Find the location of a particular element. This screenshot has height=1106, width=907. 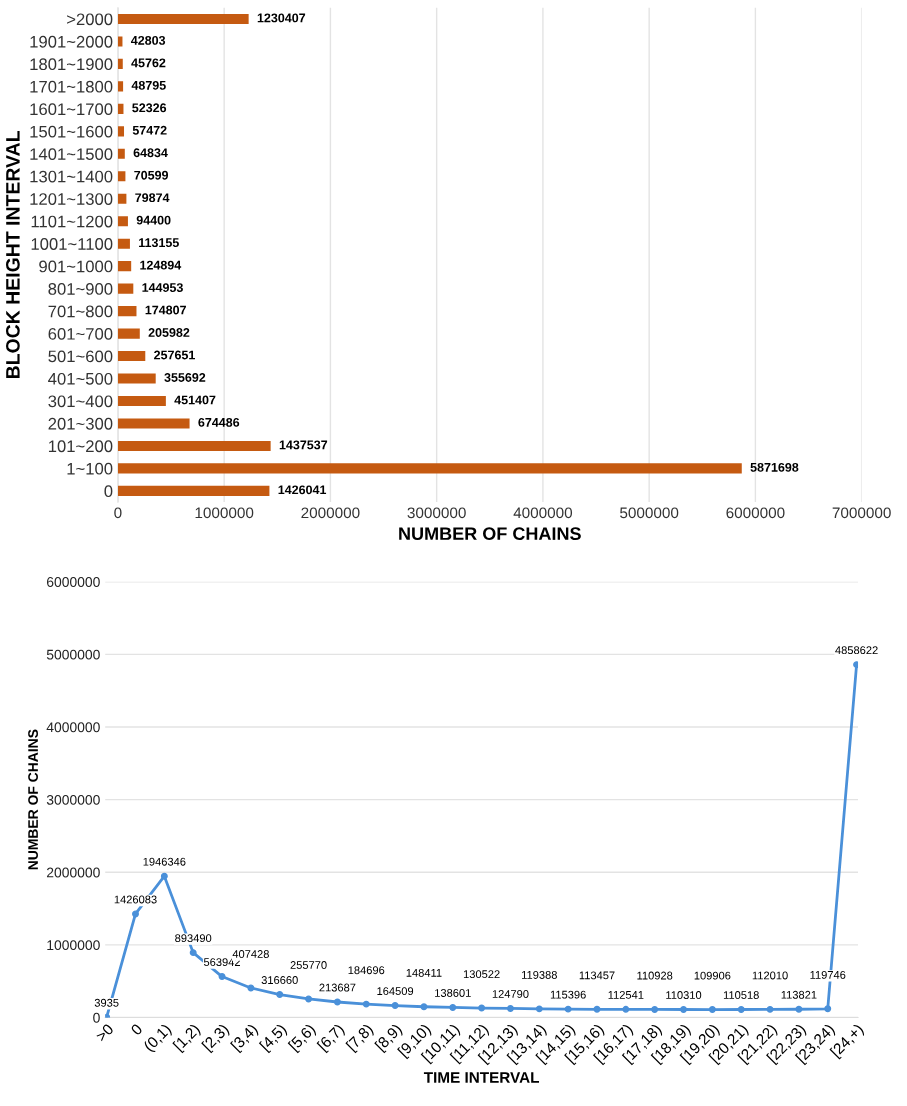

y-tick-label: 101~200 is located at coordinates (80, 446).